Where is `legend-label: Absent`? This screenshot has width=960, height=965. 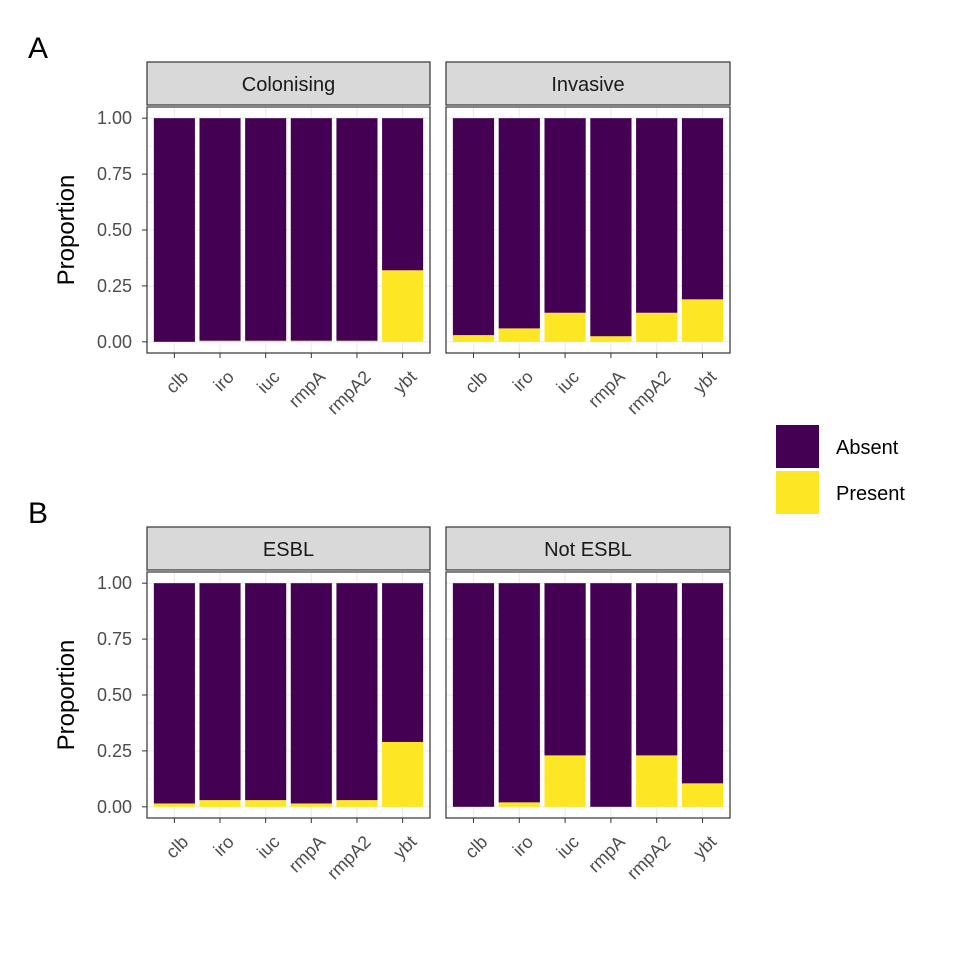 legend-label: Absent is located at coordinates (867, 448).